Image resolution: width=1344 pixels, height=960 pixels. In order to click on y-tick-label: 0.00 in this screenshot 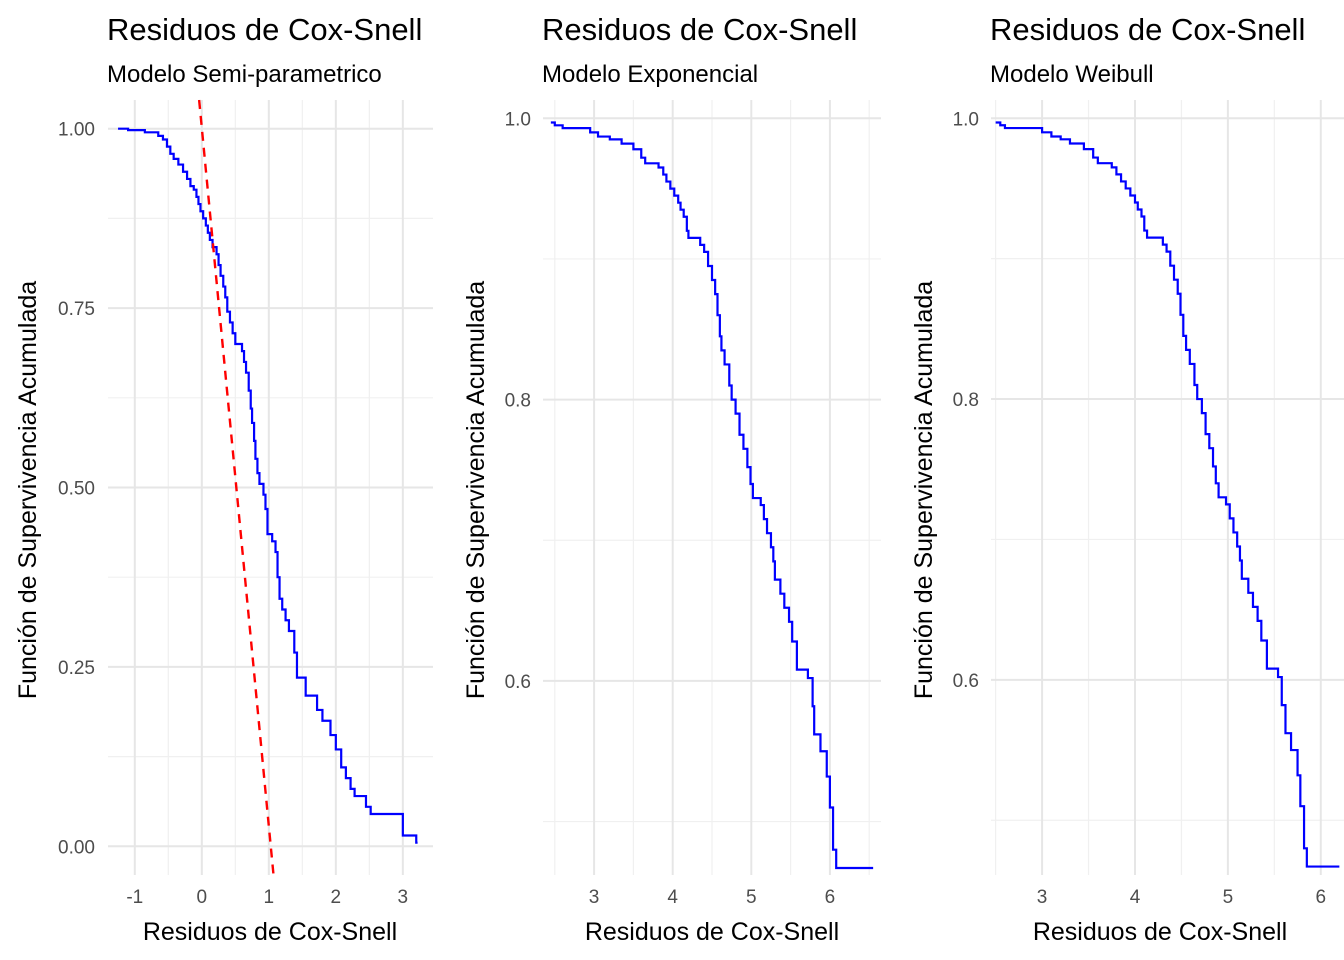, I will do `click(76, 847)`.